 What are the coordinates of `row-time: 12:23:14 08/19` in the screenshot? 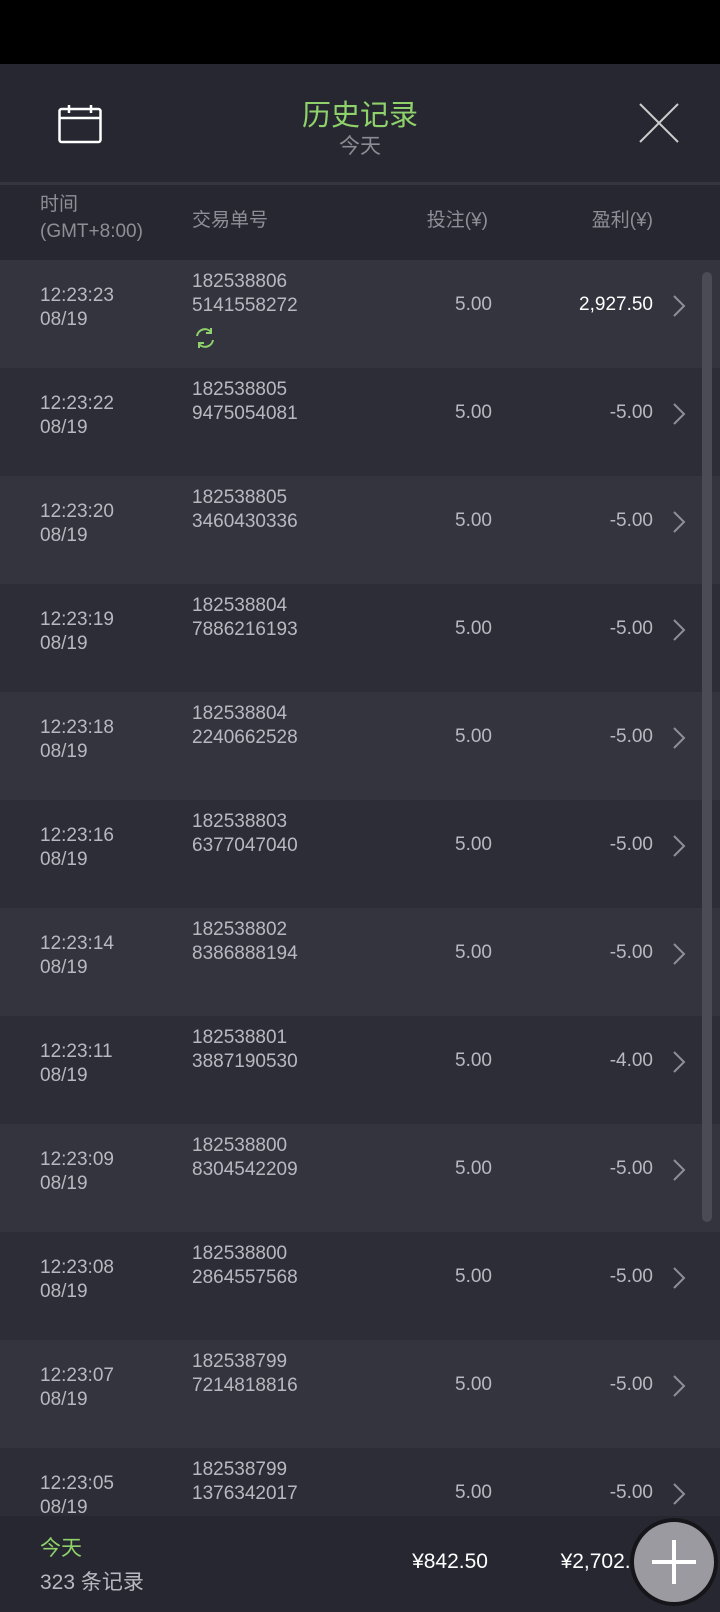 It's located at (77, 956).